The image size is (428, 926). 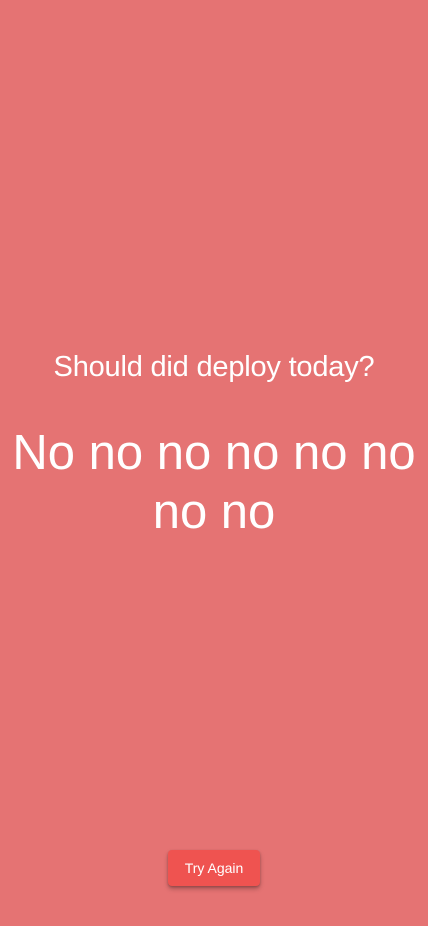 What do you see at coordinates (214, 367) in the screenshot?
I see `question-heading: Should did deploy today?` at bounding box center [214, 367].